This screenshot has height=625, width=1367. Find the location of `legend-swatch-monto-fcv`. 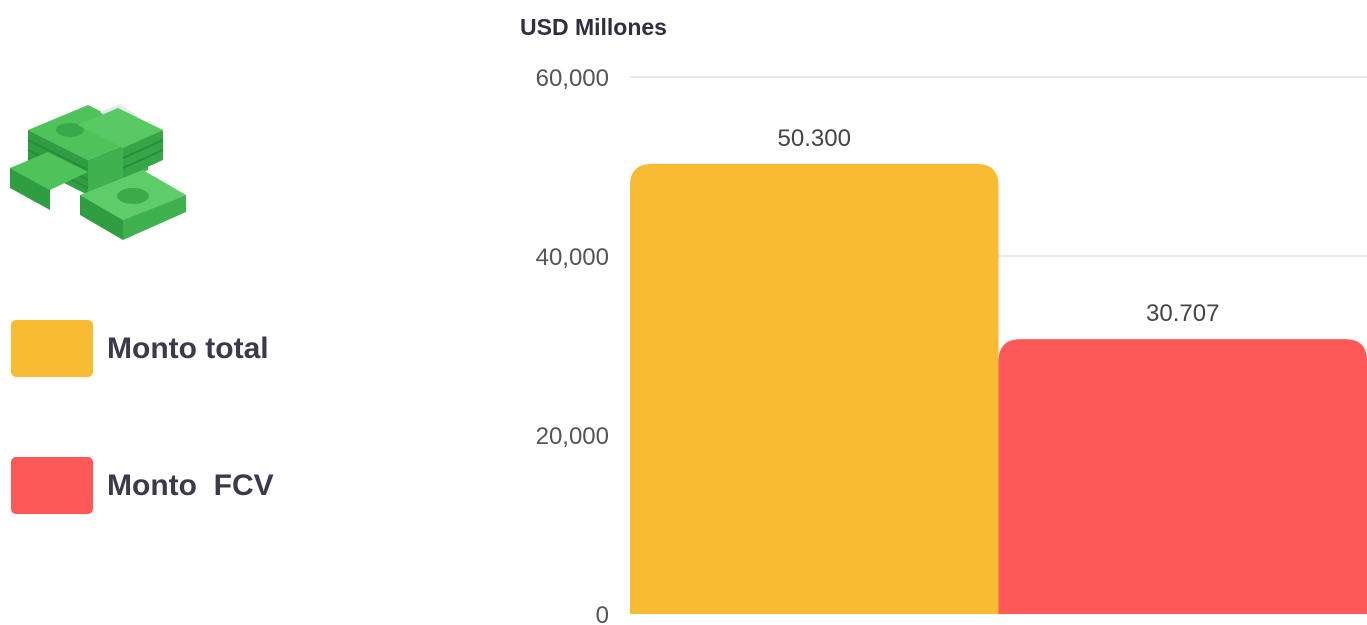

legend-swatch-monto-fcv is located at coordinates (52, 485).